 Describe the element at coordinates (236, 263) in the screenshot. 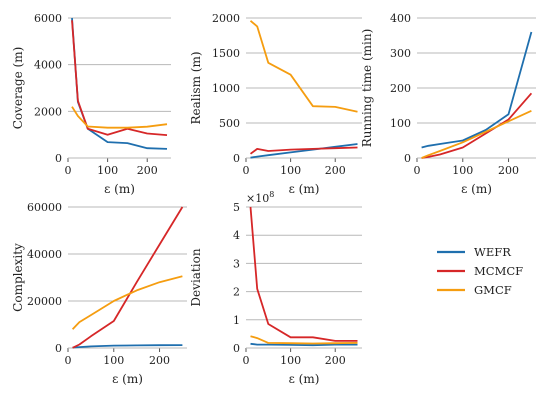

I see `y-tick-label: 3` at that location.